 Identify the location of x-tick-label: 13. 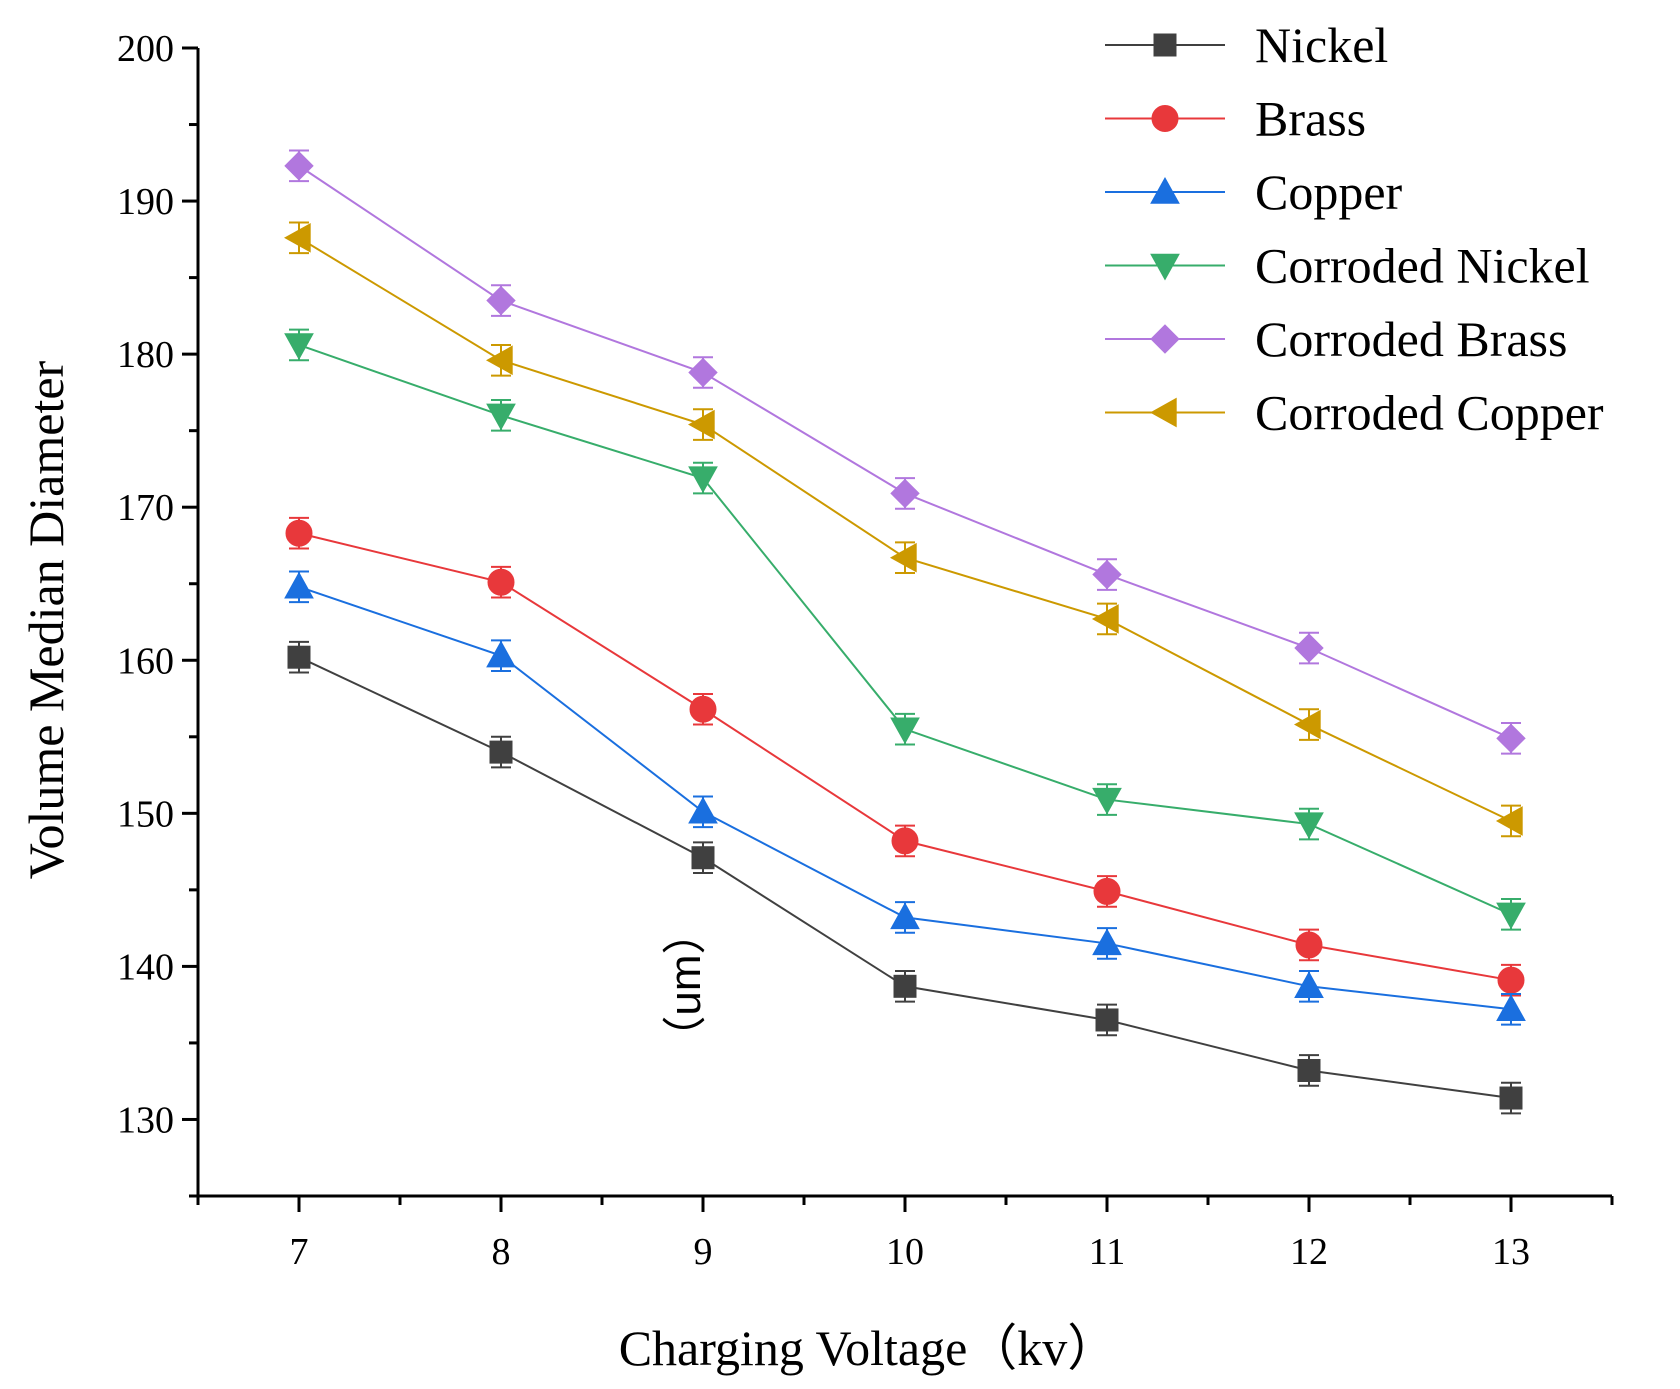
(1511, 1252).